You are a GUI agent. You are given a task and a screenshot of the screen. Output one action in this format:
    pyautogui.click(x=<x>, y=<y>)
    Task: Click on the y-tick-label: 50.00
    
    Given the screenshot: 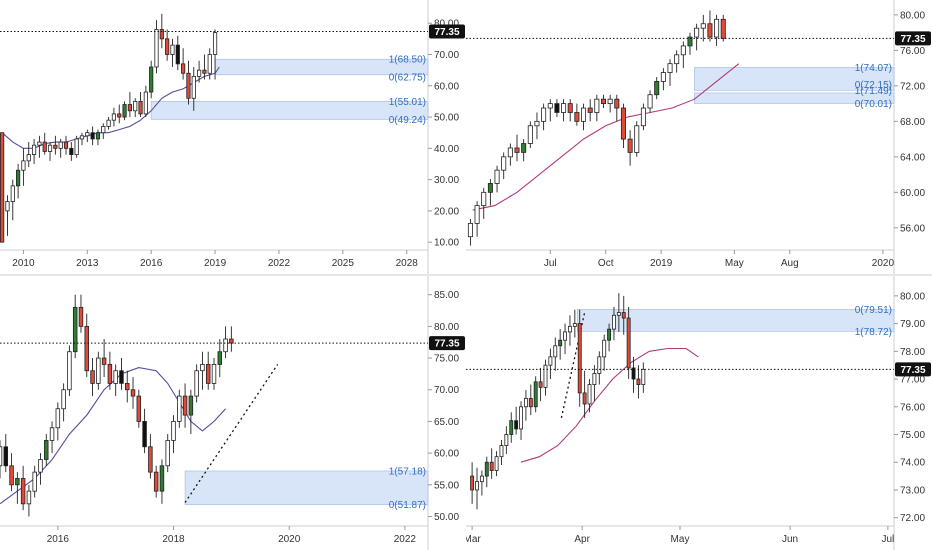 What is the action you would take?
    pyautogui.click(x=446, y=118)
    